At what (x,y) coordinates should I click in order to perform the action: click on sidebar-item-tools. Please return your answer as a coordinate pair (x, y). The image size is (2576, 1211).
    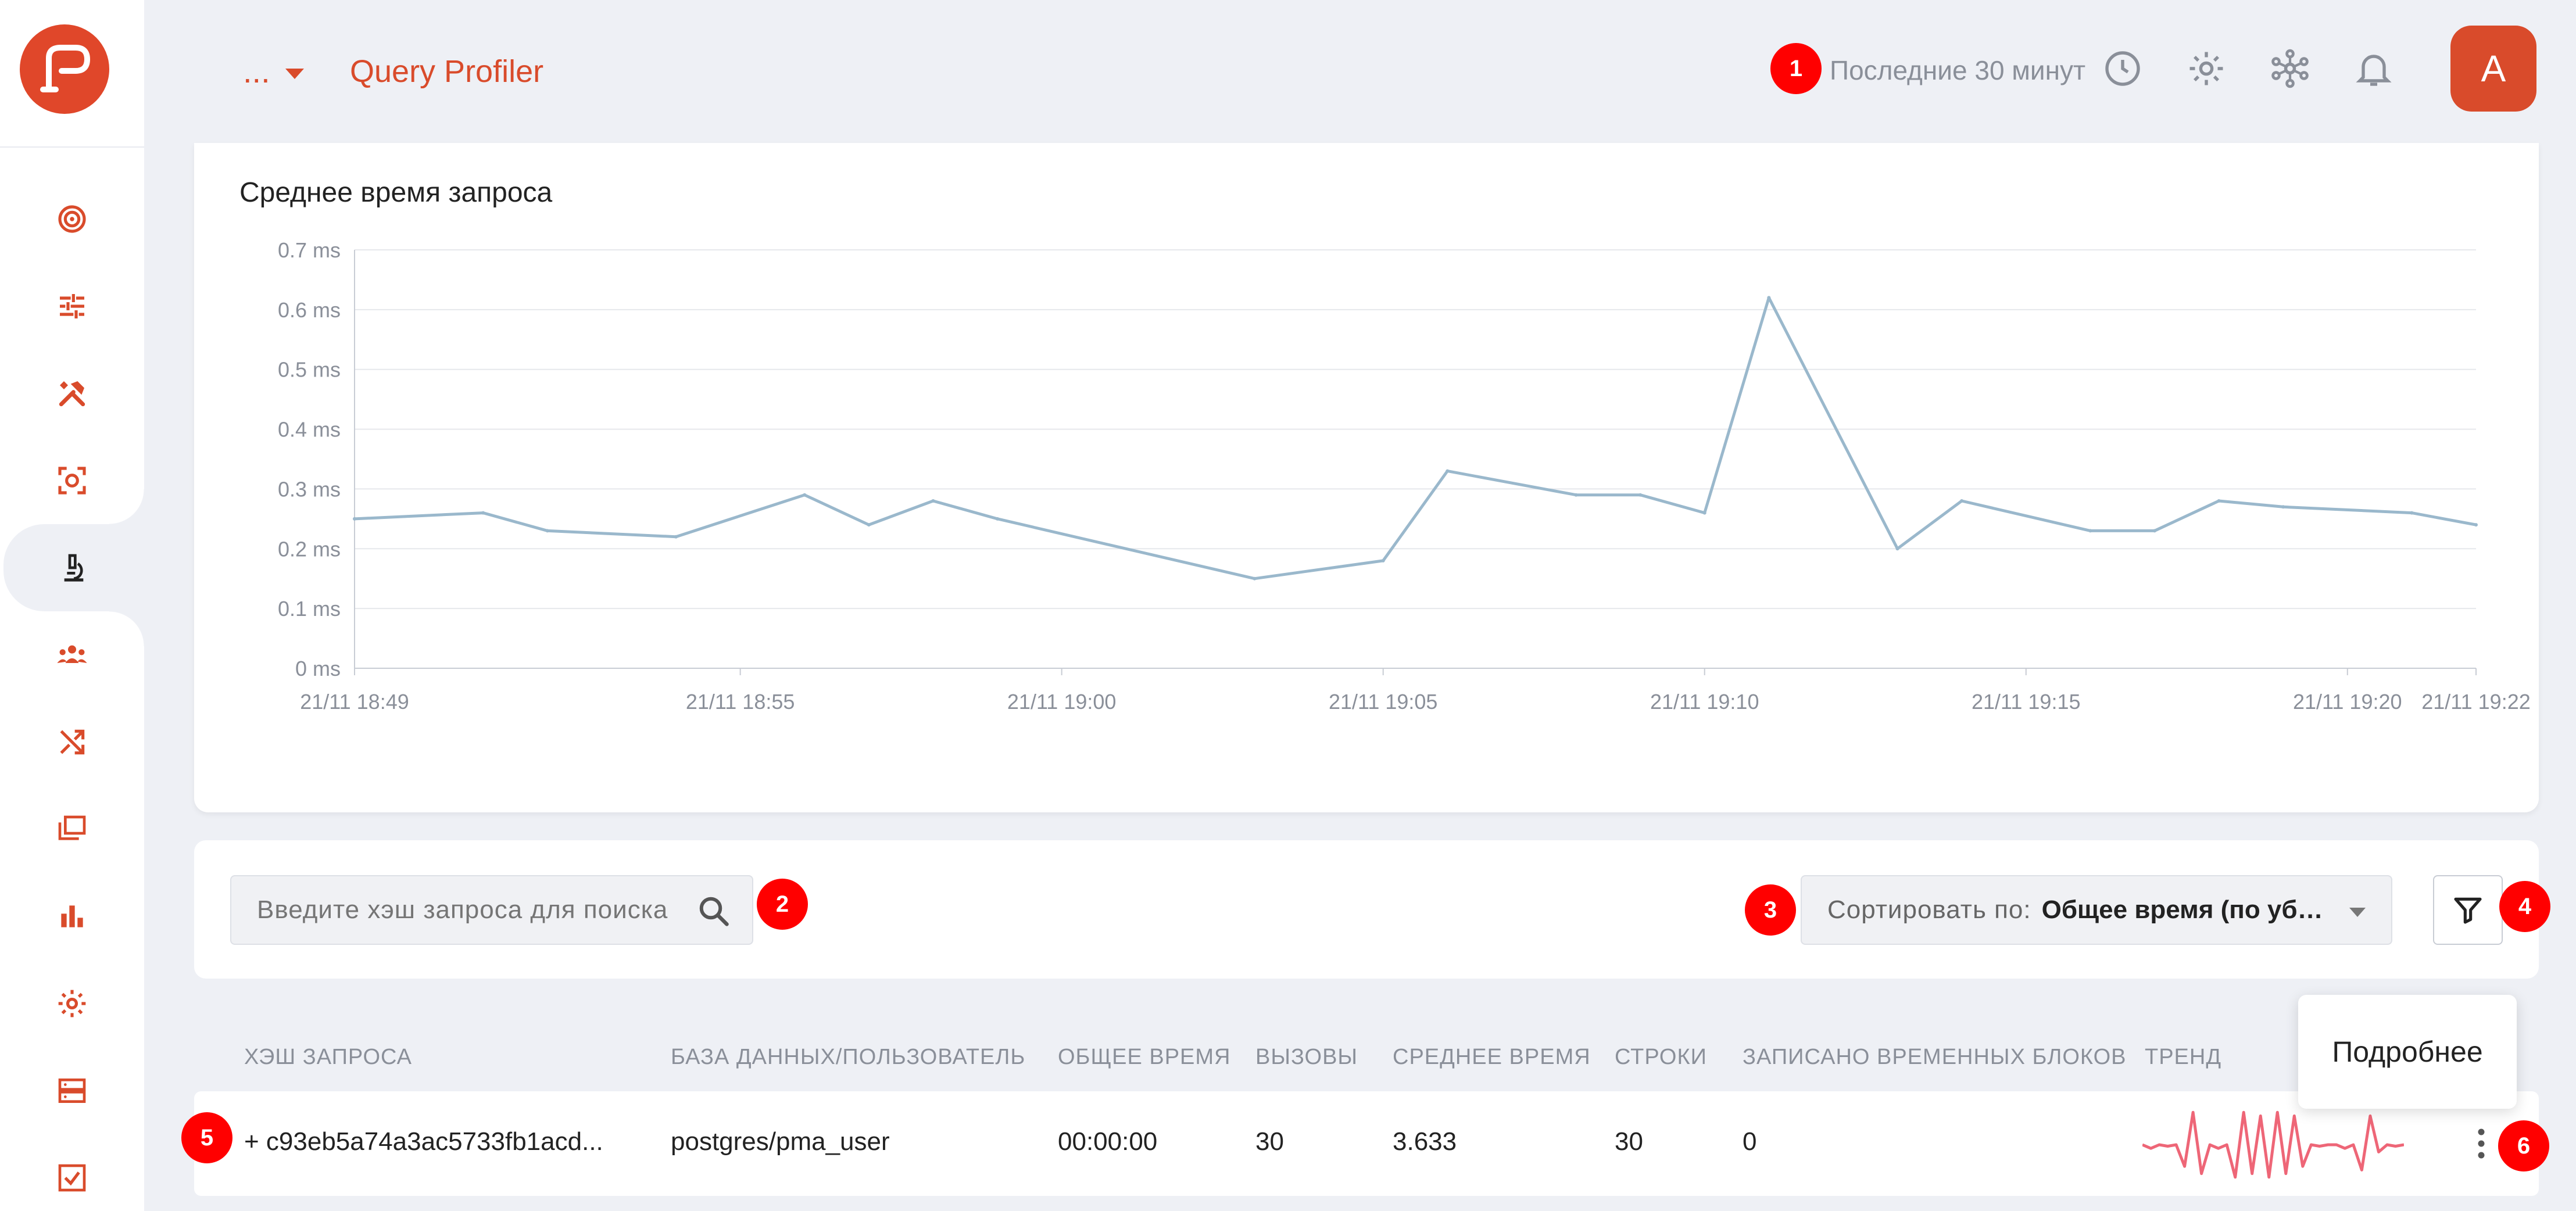
    Looking at the image, I should click on (72, 393).